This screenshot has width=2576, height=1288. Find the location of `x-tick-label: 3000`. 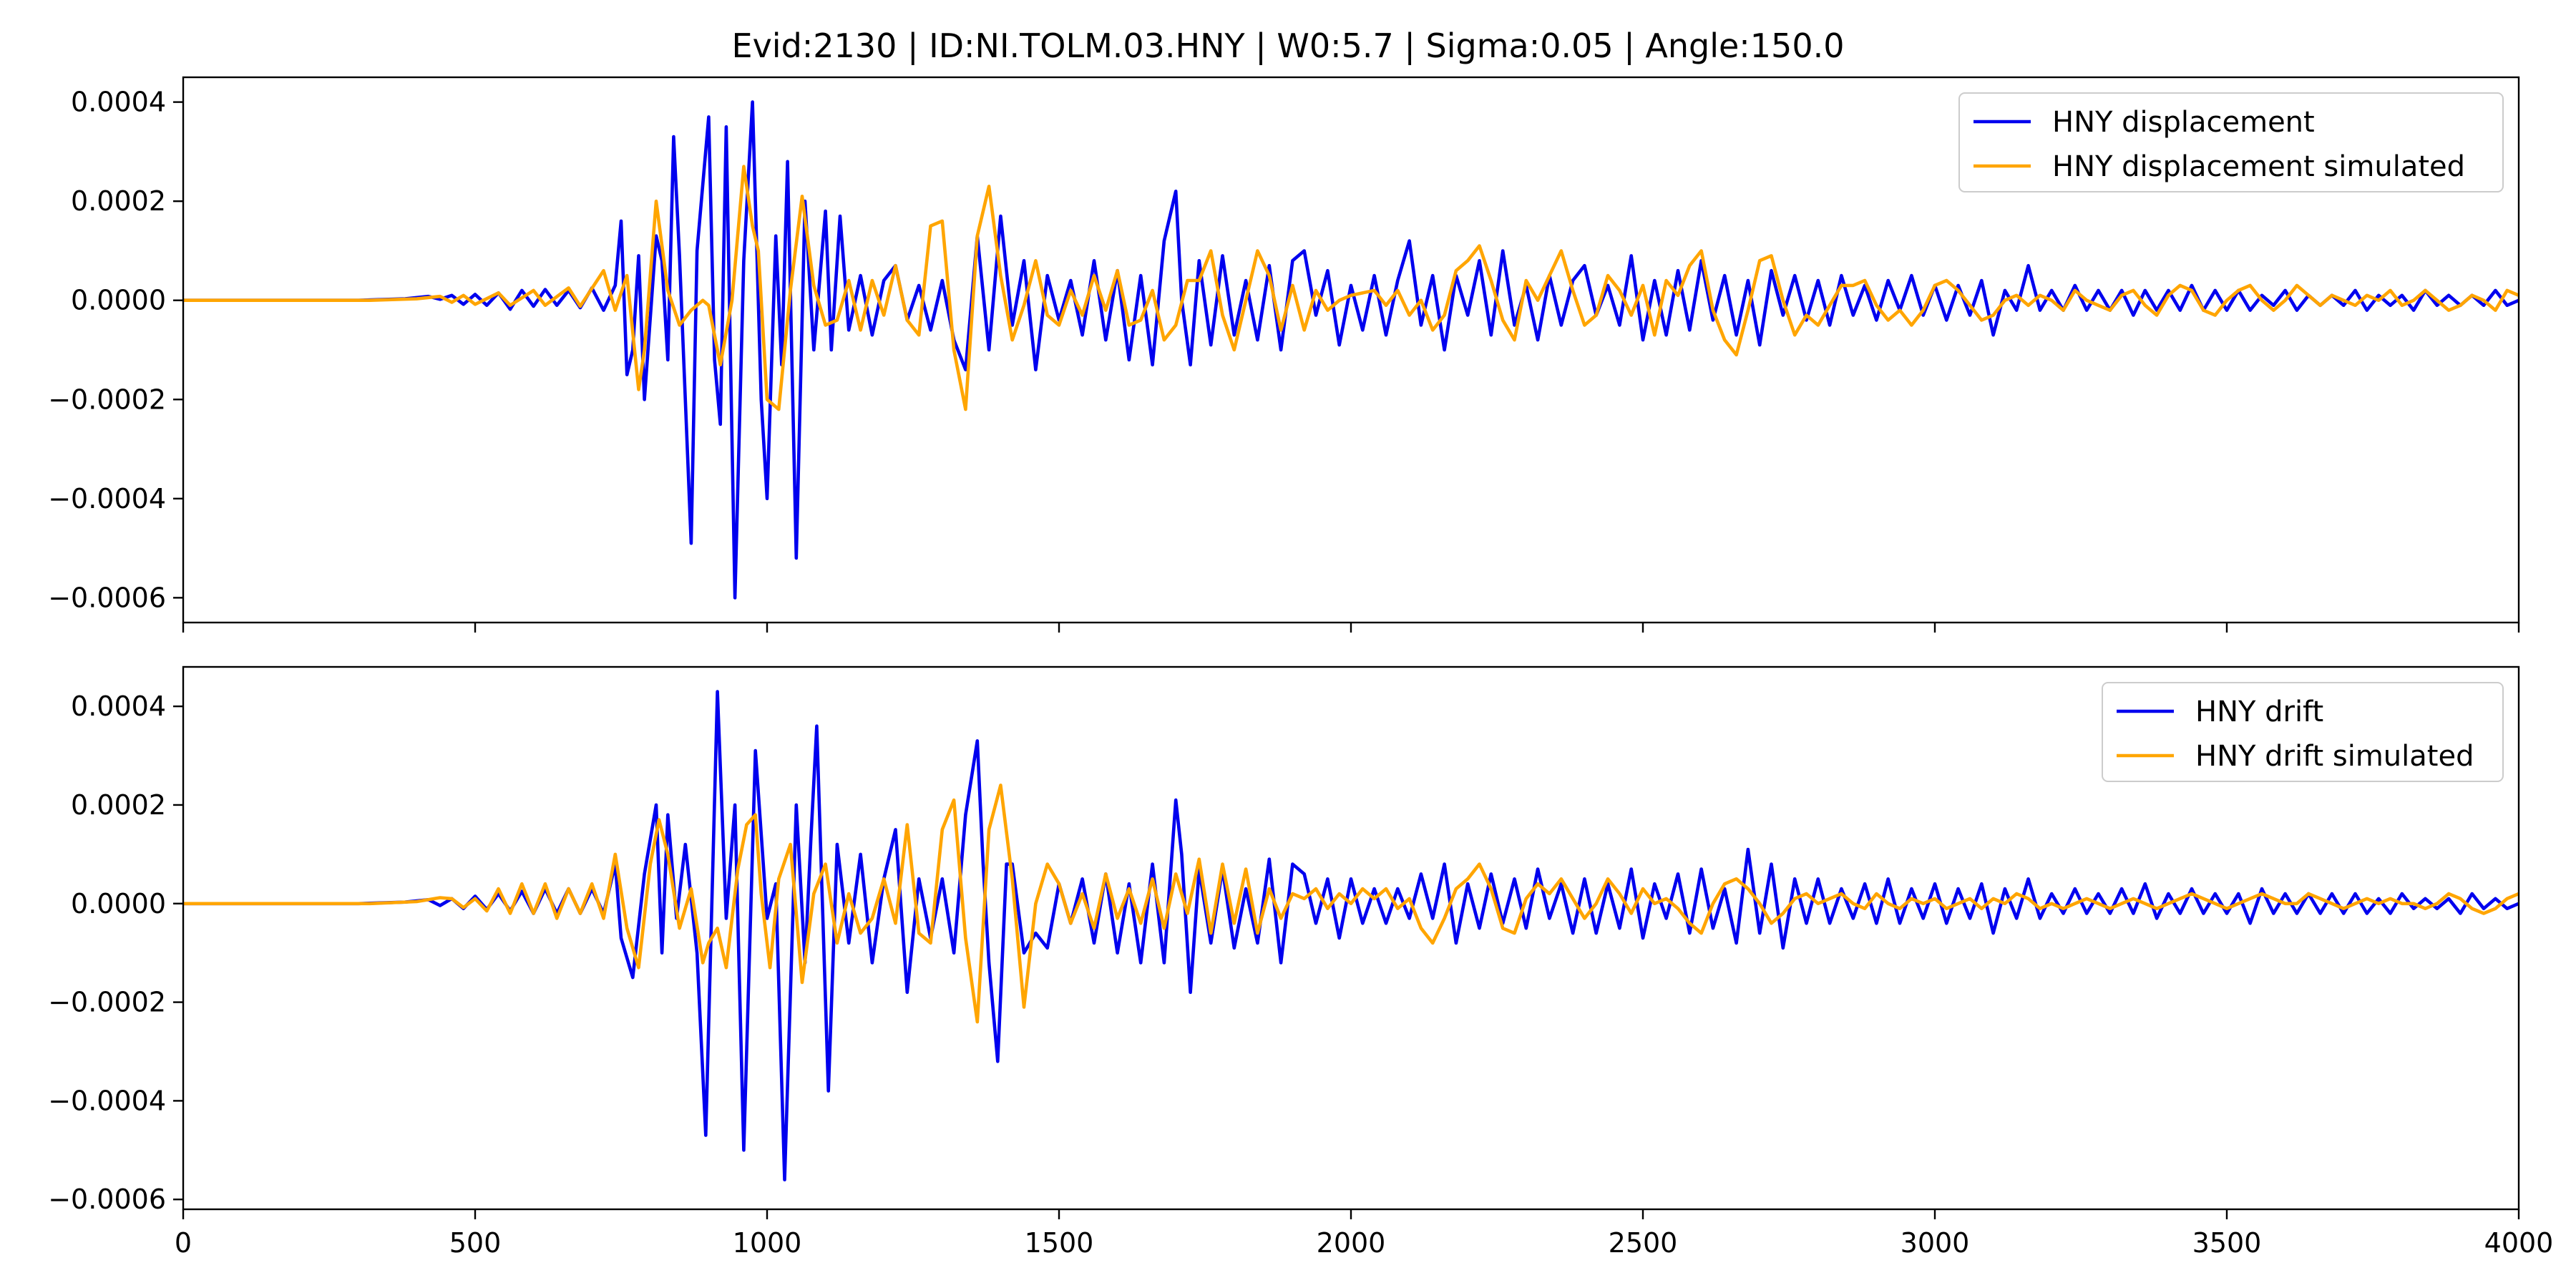

x-tick-label: 3000 is located at coordinates (1936, 1243).